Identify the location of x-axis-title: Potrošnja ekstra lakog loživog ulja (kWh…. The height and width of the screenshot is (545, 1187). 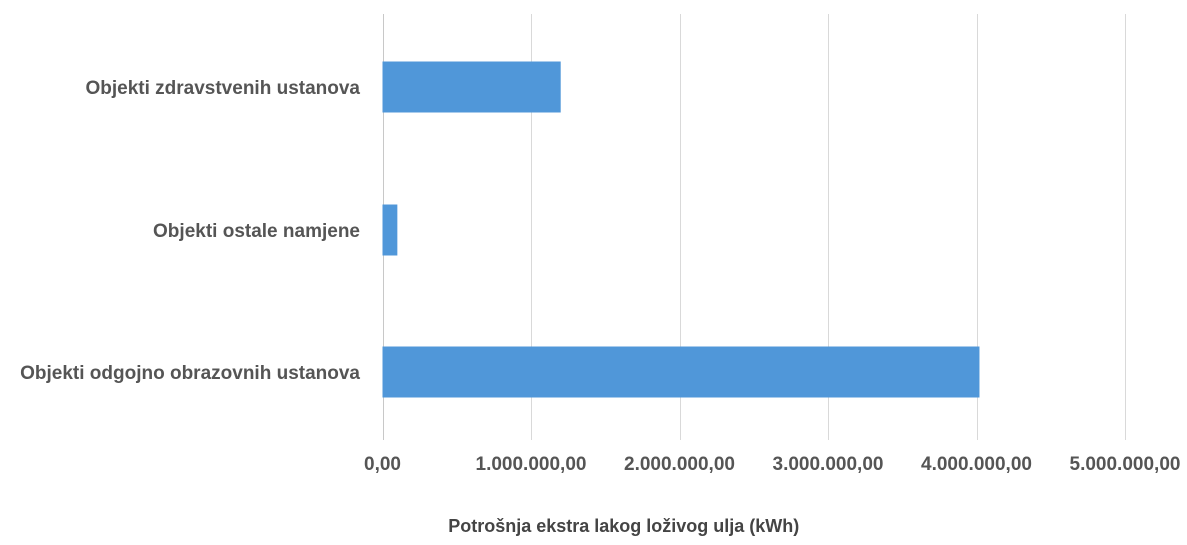
(623, 526).